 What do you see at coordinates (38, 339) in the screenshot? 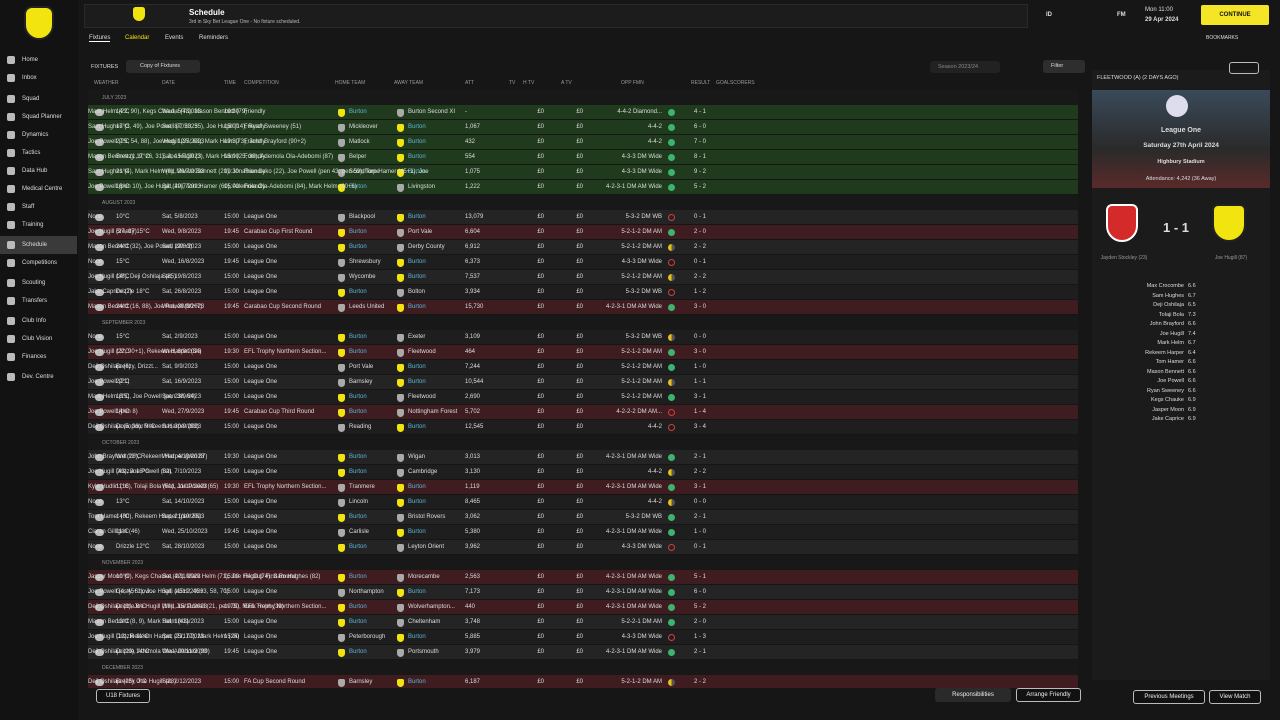
I see `nav-item: Club Vision` at bounding box center [38, 339].